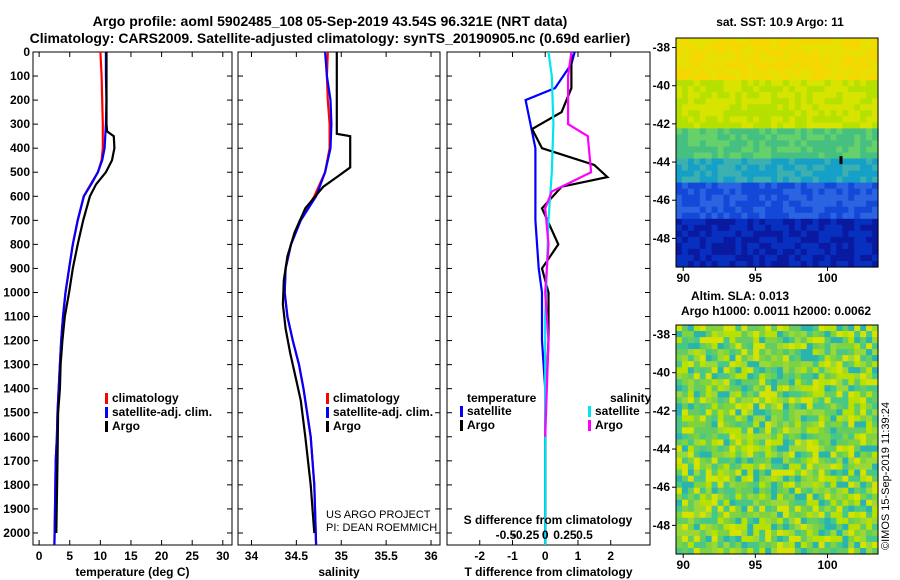 This screenshot has width=900, height=580. I want to click on depth-tick-label: 1300, so click(16, 365).